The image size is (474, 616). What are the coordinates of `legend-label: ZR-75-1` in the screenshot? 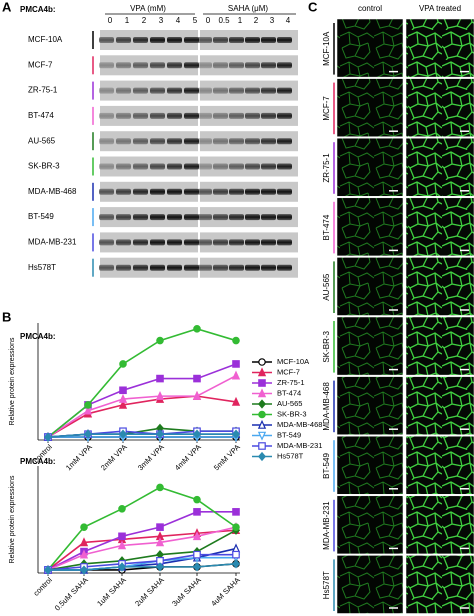 It's located at (291, 382).